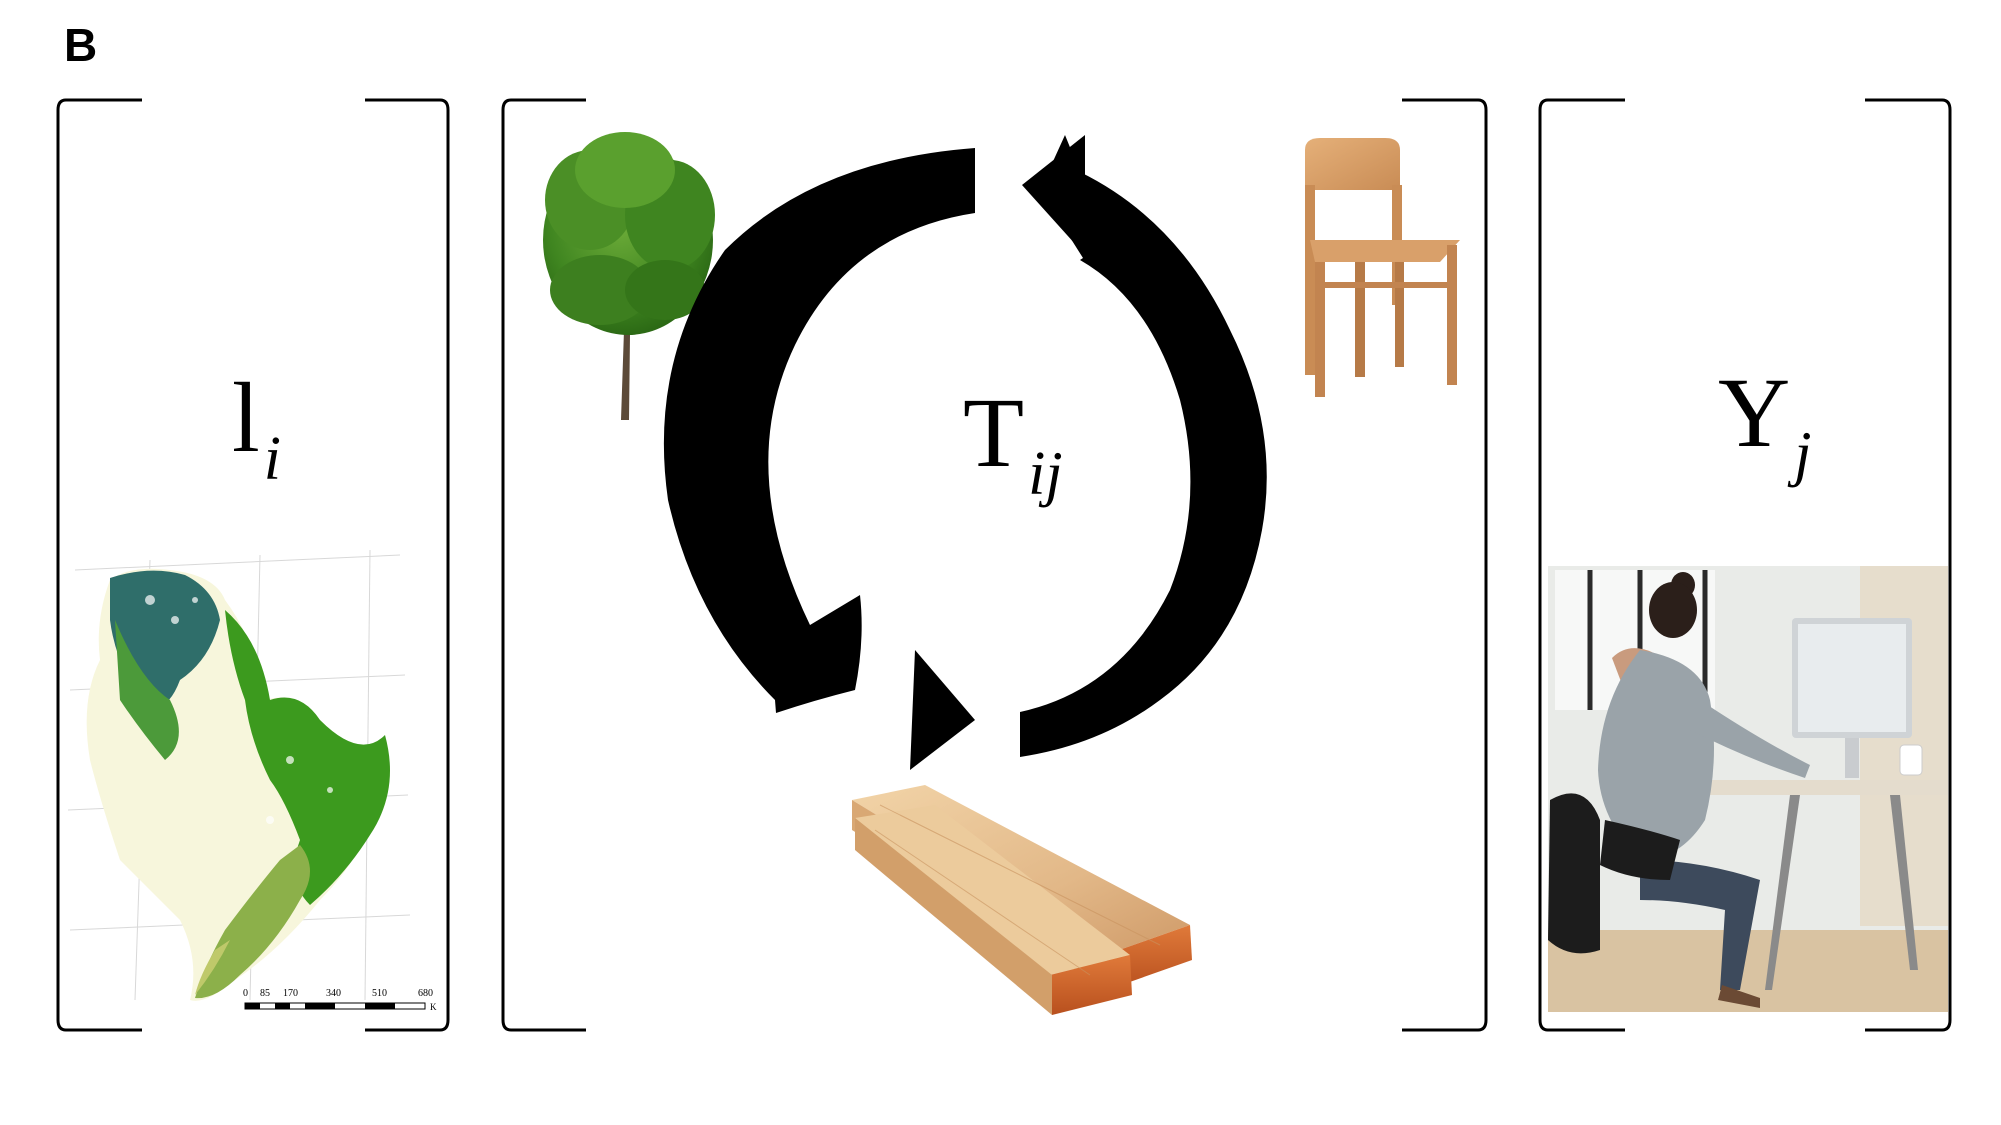 The height and width of the screenshot is (1125, 2001). I want to click on symbol-y-j: Yj, so click(1764, 421).